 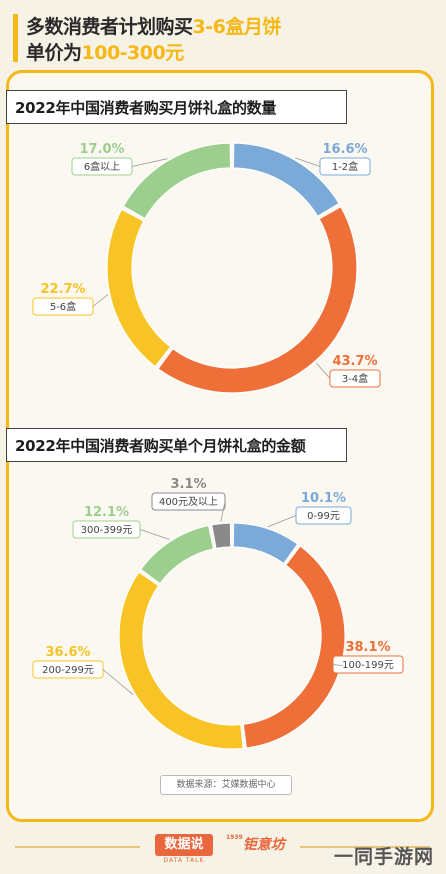 What do you see at coordinates (154, 534) in the screenshot?
I see `chart-2-slice-4-leader` at bounding box center [154, 534].